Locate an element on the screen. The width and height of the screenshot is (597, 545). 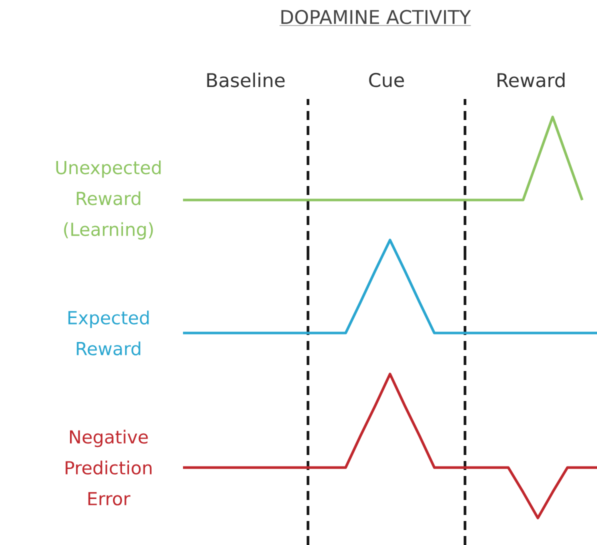
text: Baseline is located at coordinates (246, 80).